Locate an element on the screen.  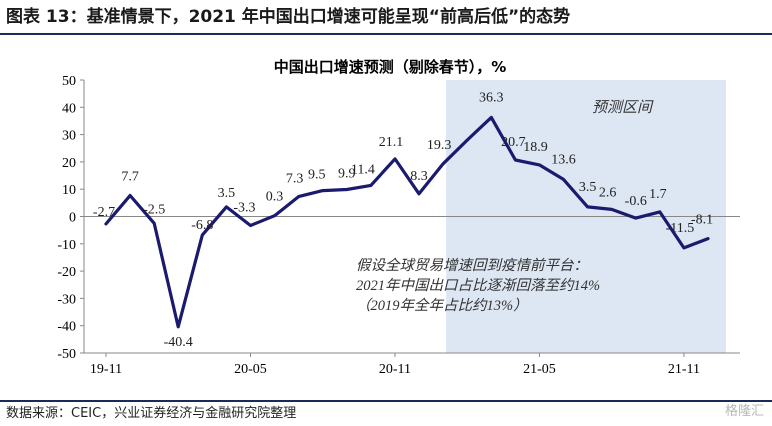
data-label: -8.1 is located at coordinates (702, 220).